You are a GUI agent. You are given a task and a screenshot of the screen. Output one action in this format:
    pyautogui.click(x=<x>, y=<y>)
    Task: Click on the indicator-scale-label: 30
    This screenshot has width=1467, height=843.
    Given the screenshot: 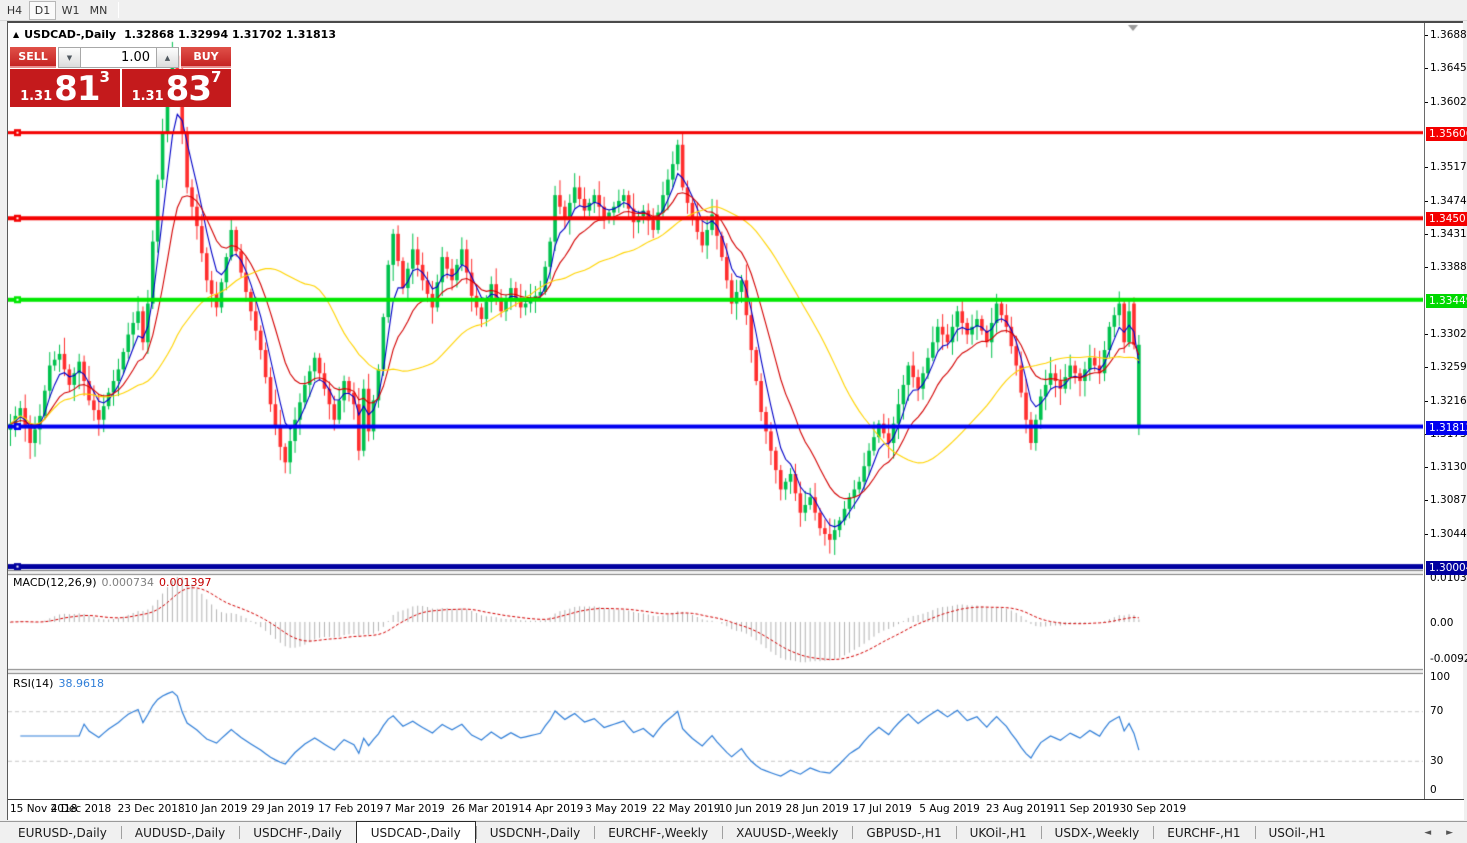 What is the action you would take?
    pyautogui.click(x=1437, y=761)
    